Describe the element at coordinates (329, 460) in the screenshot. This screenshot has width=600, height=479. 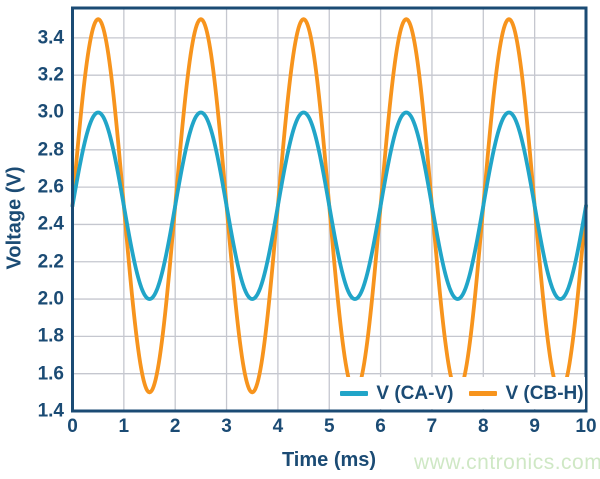
I see `x-axis-title: Time (ms)` at that location.